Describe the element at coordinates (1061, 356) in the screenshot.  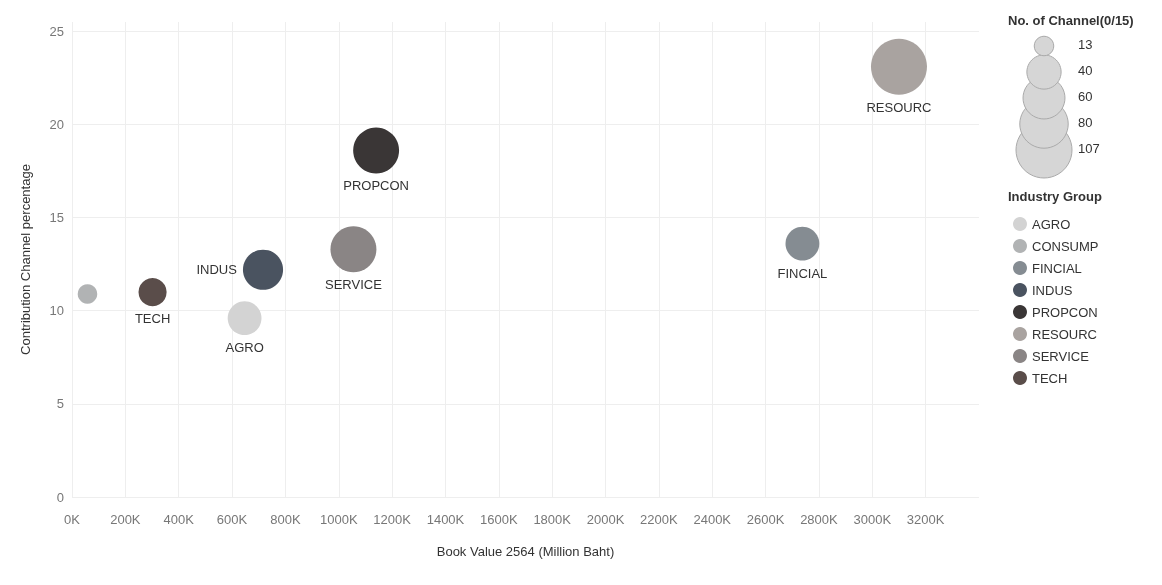
I see `legend-label: SERVICE` at that location.